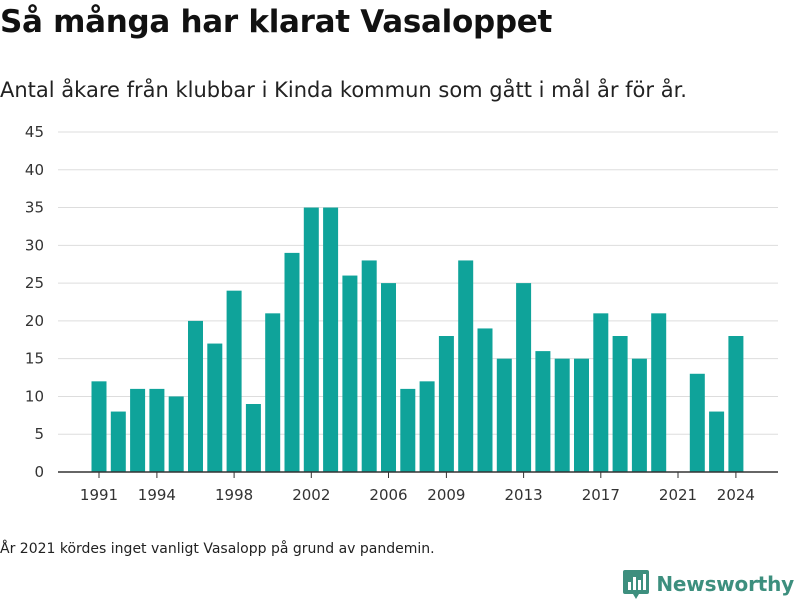  Describe the element at coordinates (620, 404) in the screenshot. I see `bar-2018` at that location.